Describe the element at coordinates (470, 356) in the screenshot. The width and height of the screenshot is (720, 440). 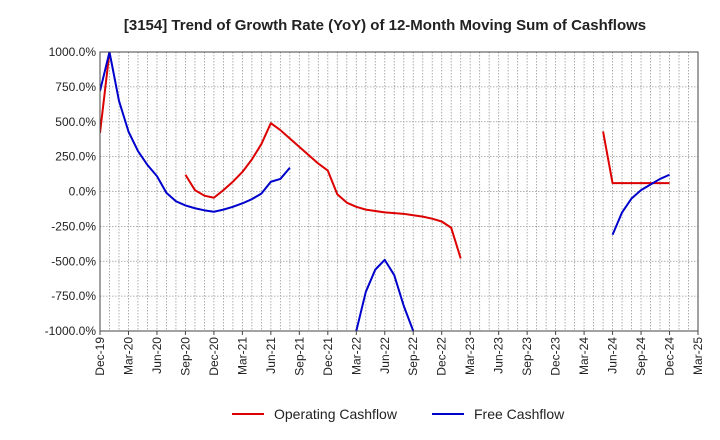
I see `x-tick-label: Mar-23` at that location.